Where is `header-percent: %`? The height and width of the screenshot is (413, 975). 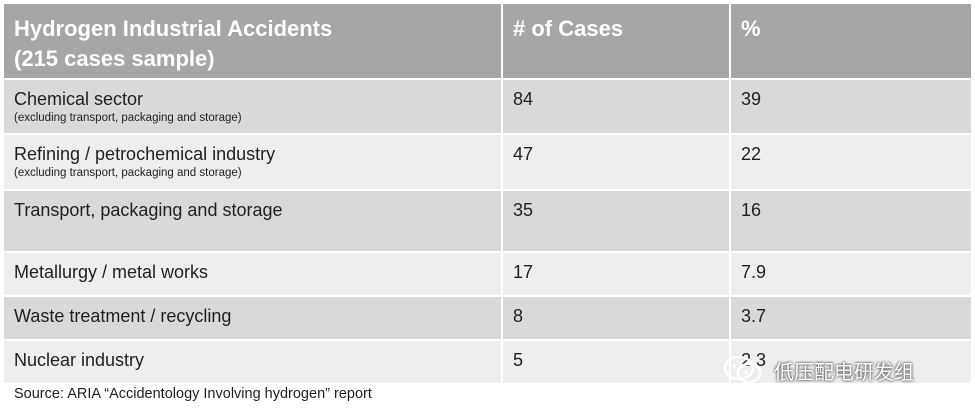
header-percent: % is located at coordinates (751, 28).